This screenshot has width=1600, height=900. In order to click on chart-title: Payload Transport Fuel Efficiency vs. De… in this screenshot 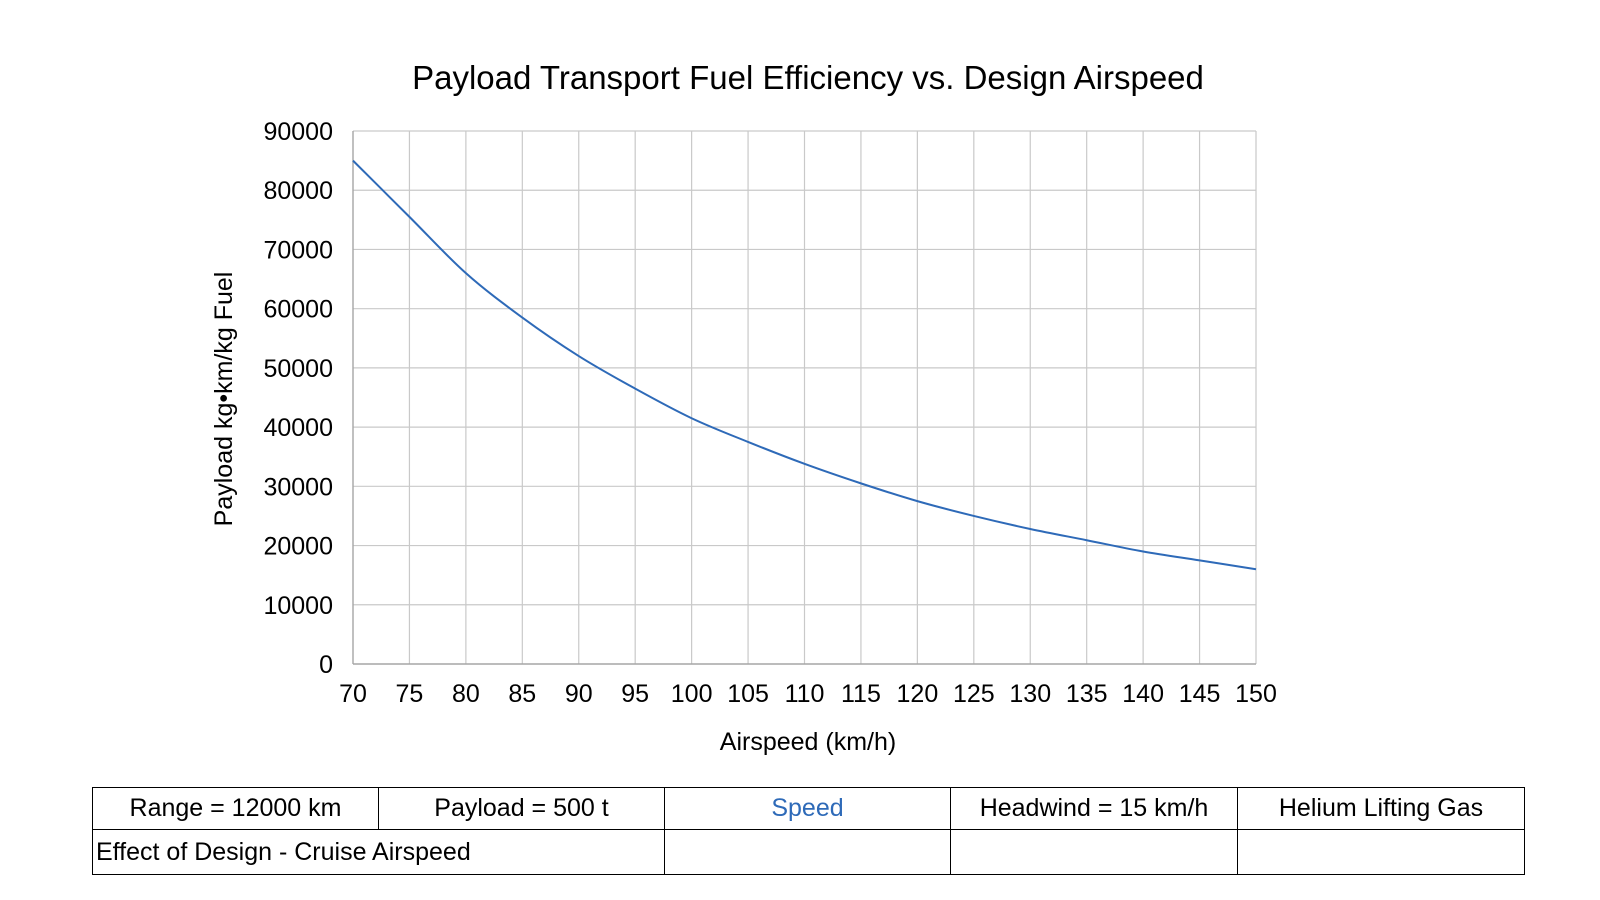, I will do `click(808, 77)`.